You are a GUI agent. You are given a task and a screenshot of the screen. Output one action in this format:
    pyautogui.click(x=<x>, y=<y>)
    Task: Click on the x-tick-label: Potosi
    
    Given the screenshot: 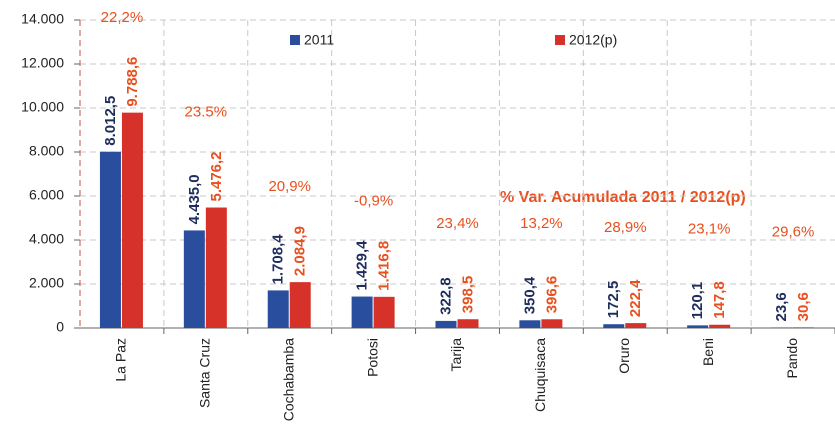 What is the action you would take?
    pyautogui.click(x=372, y=357)
    